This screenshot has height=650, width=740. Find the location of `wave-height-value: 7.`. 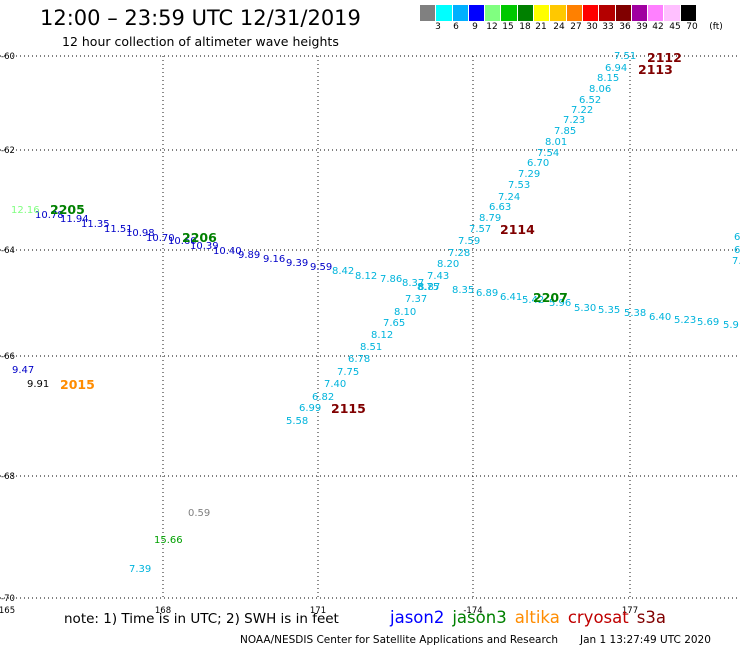

wave-height-value: 7. is located at coordinates (736, 261).